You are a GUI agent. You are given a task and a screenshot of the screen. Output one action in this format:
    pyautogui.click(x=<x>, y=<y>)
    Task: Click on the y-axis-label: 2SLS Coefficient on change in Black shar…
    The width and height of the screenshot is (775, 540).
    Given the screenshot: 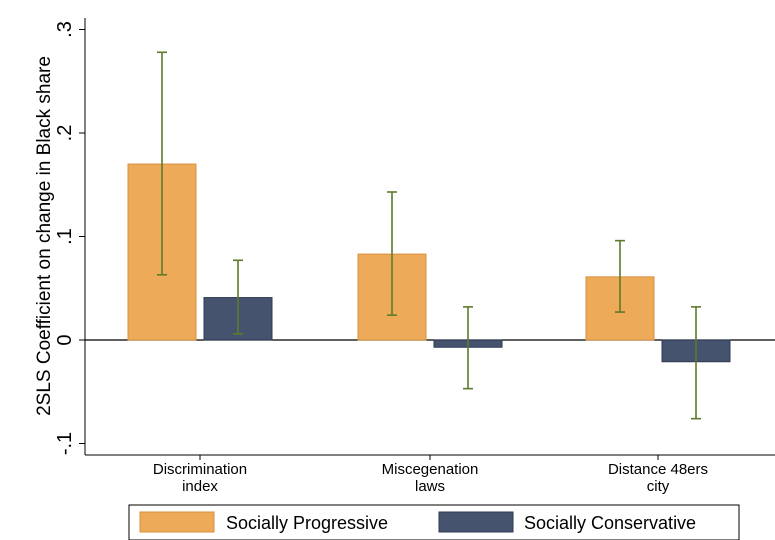 What is the action you would take?
    pyautogui.click(x=44, y=236)
    